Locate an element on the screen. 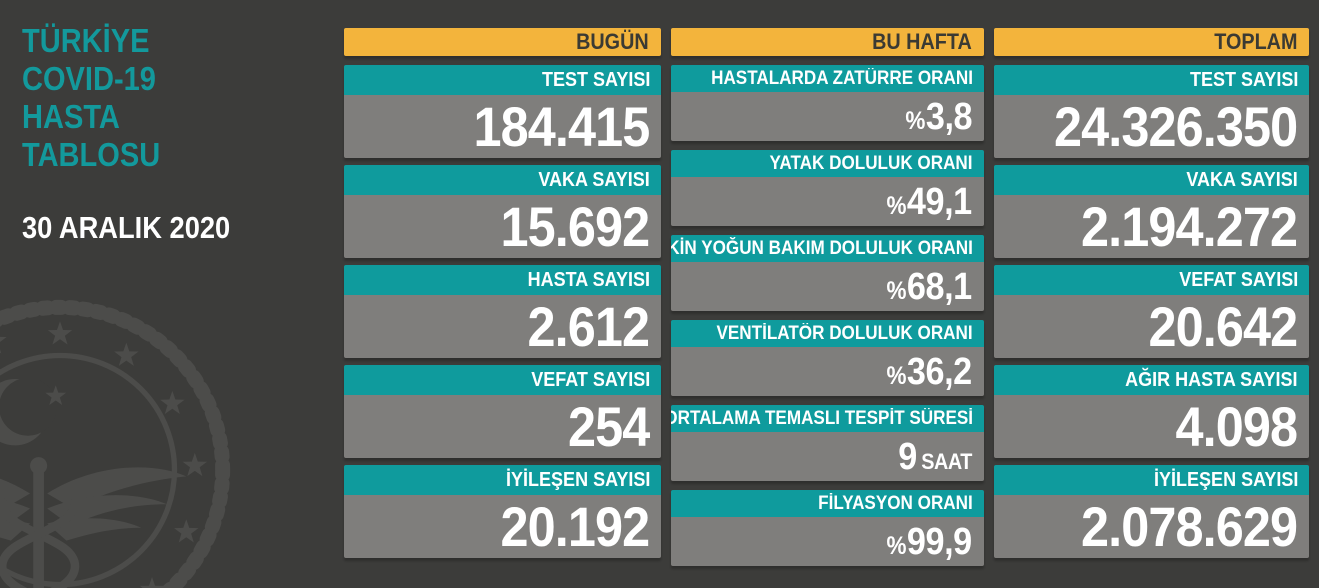 The height and width of the screenshot is (588, 1319). stat-label: FİLYASYON ORANI is located at coordinates (827, 503).